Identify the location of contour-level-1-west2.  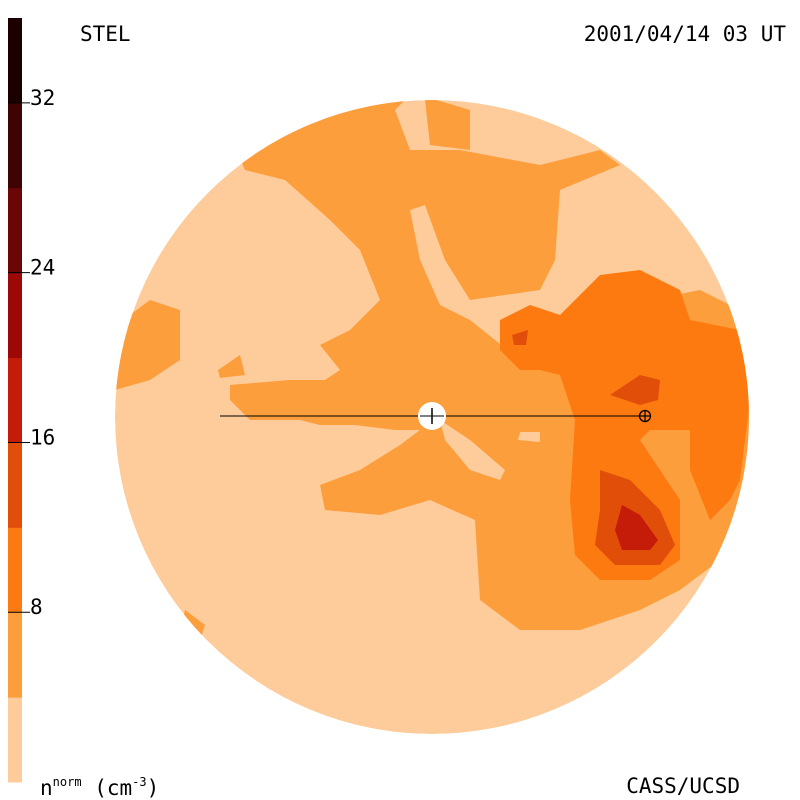
(231, 366).